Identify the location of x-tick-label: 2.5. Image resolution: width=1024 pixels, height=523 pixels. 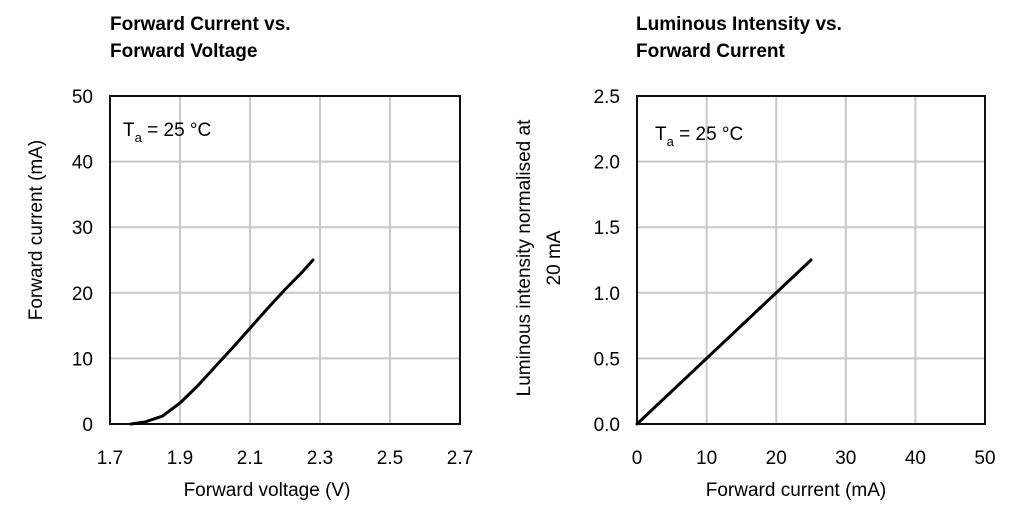
(390, 458).